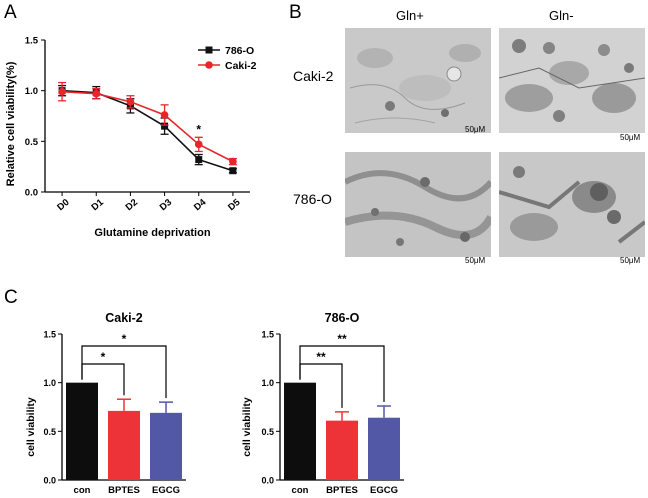 The width and height of the screenshot is (648, 498). What do you see at coordinates (572, 80) in the screenshot?
I see `micrograph-caki2-gln-minus` at bounding box center [572, 80].